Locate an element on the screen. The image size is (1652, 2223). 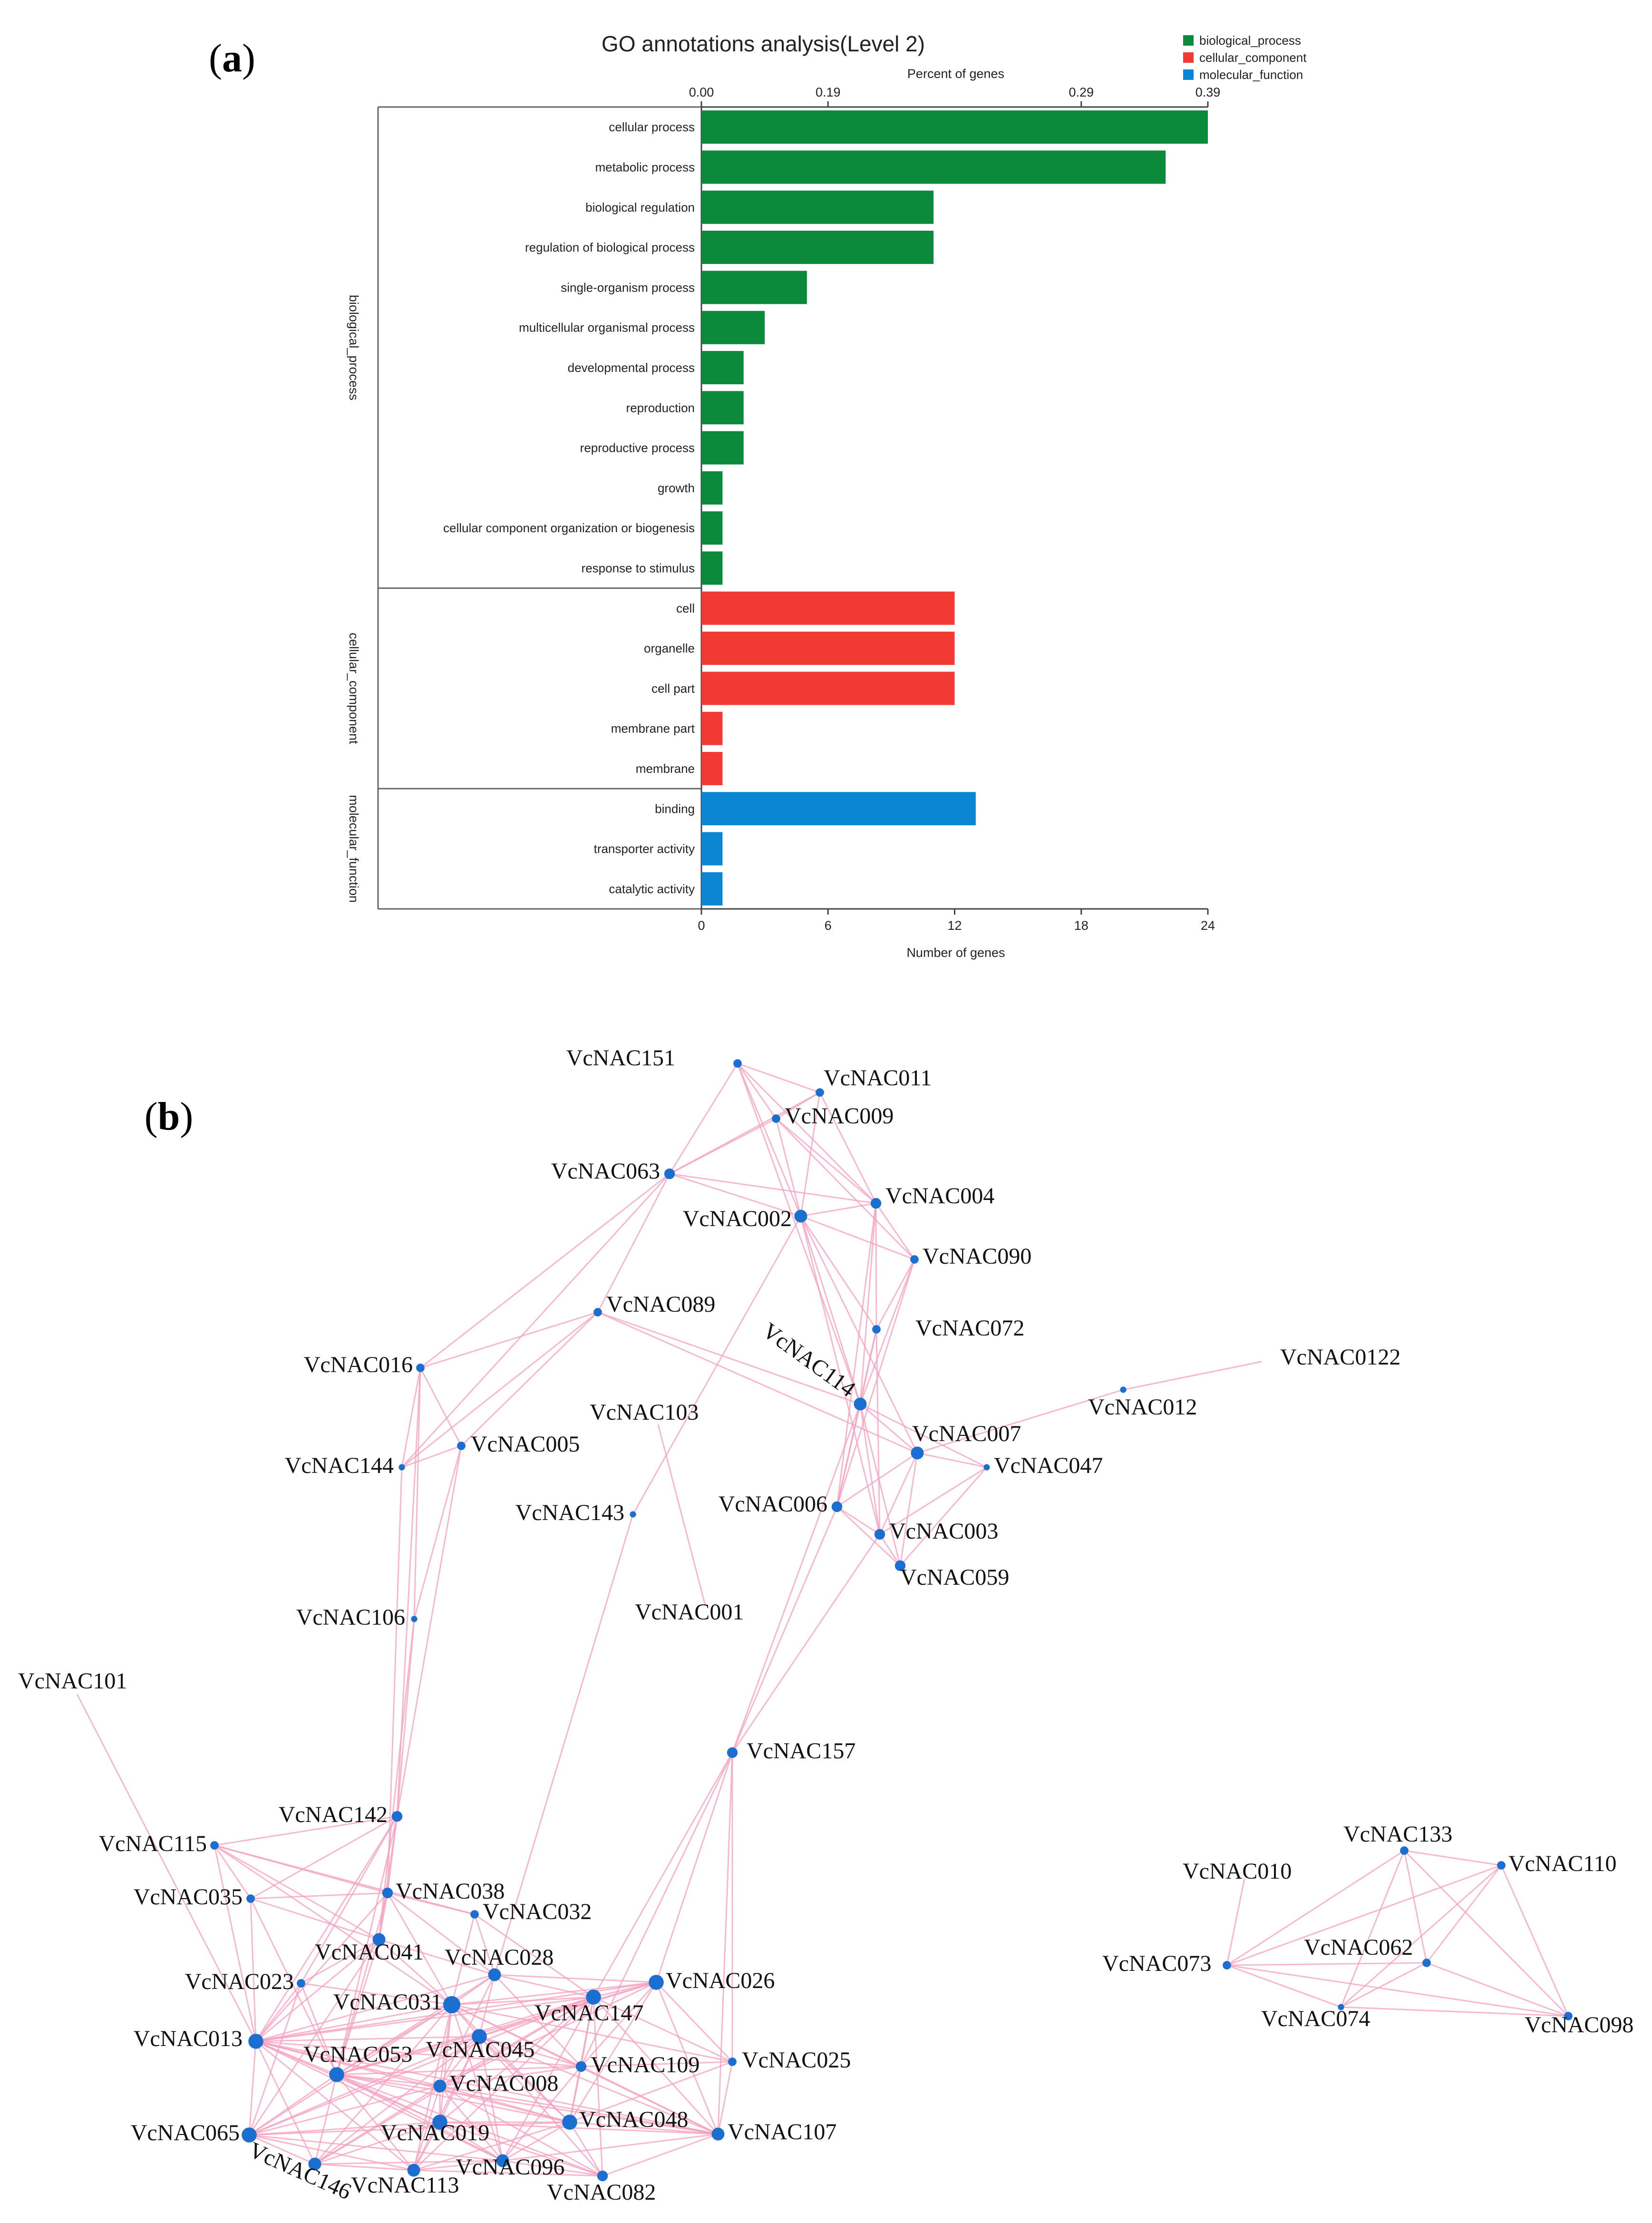
node-label-vcnac023: VcNAC023 is located at coordinates (239, 1981).